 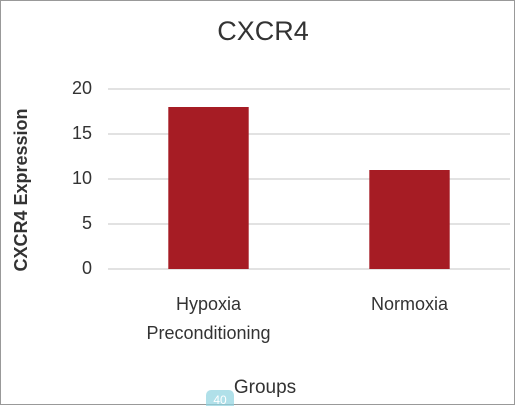 What do you see at coordinates (87, 223) in the screenshot?
I see `y-tick-label: 5` at bounding box center [87, 223].